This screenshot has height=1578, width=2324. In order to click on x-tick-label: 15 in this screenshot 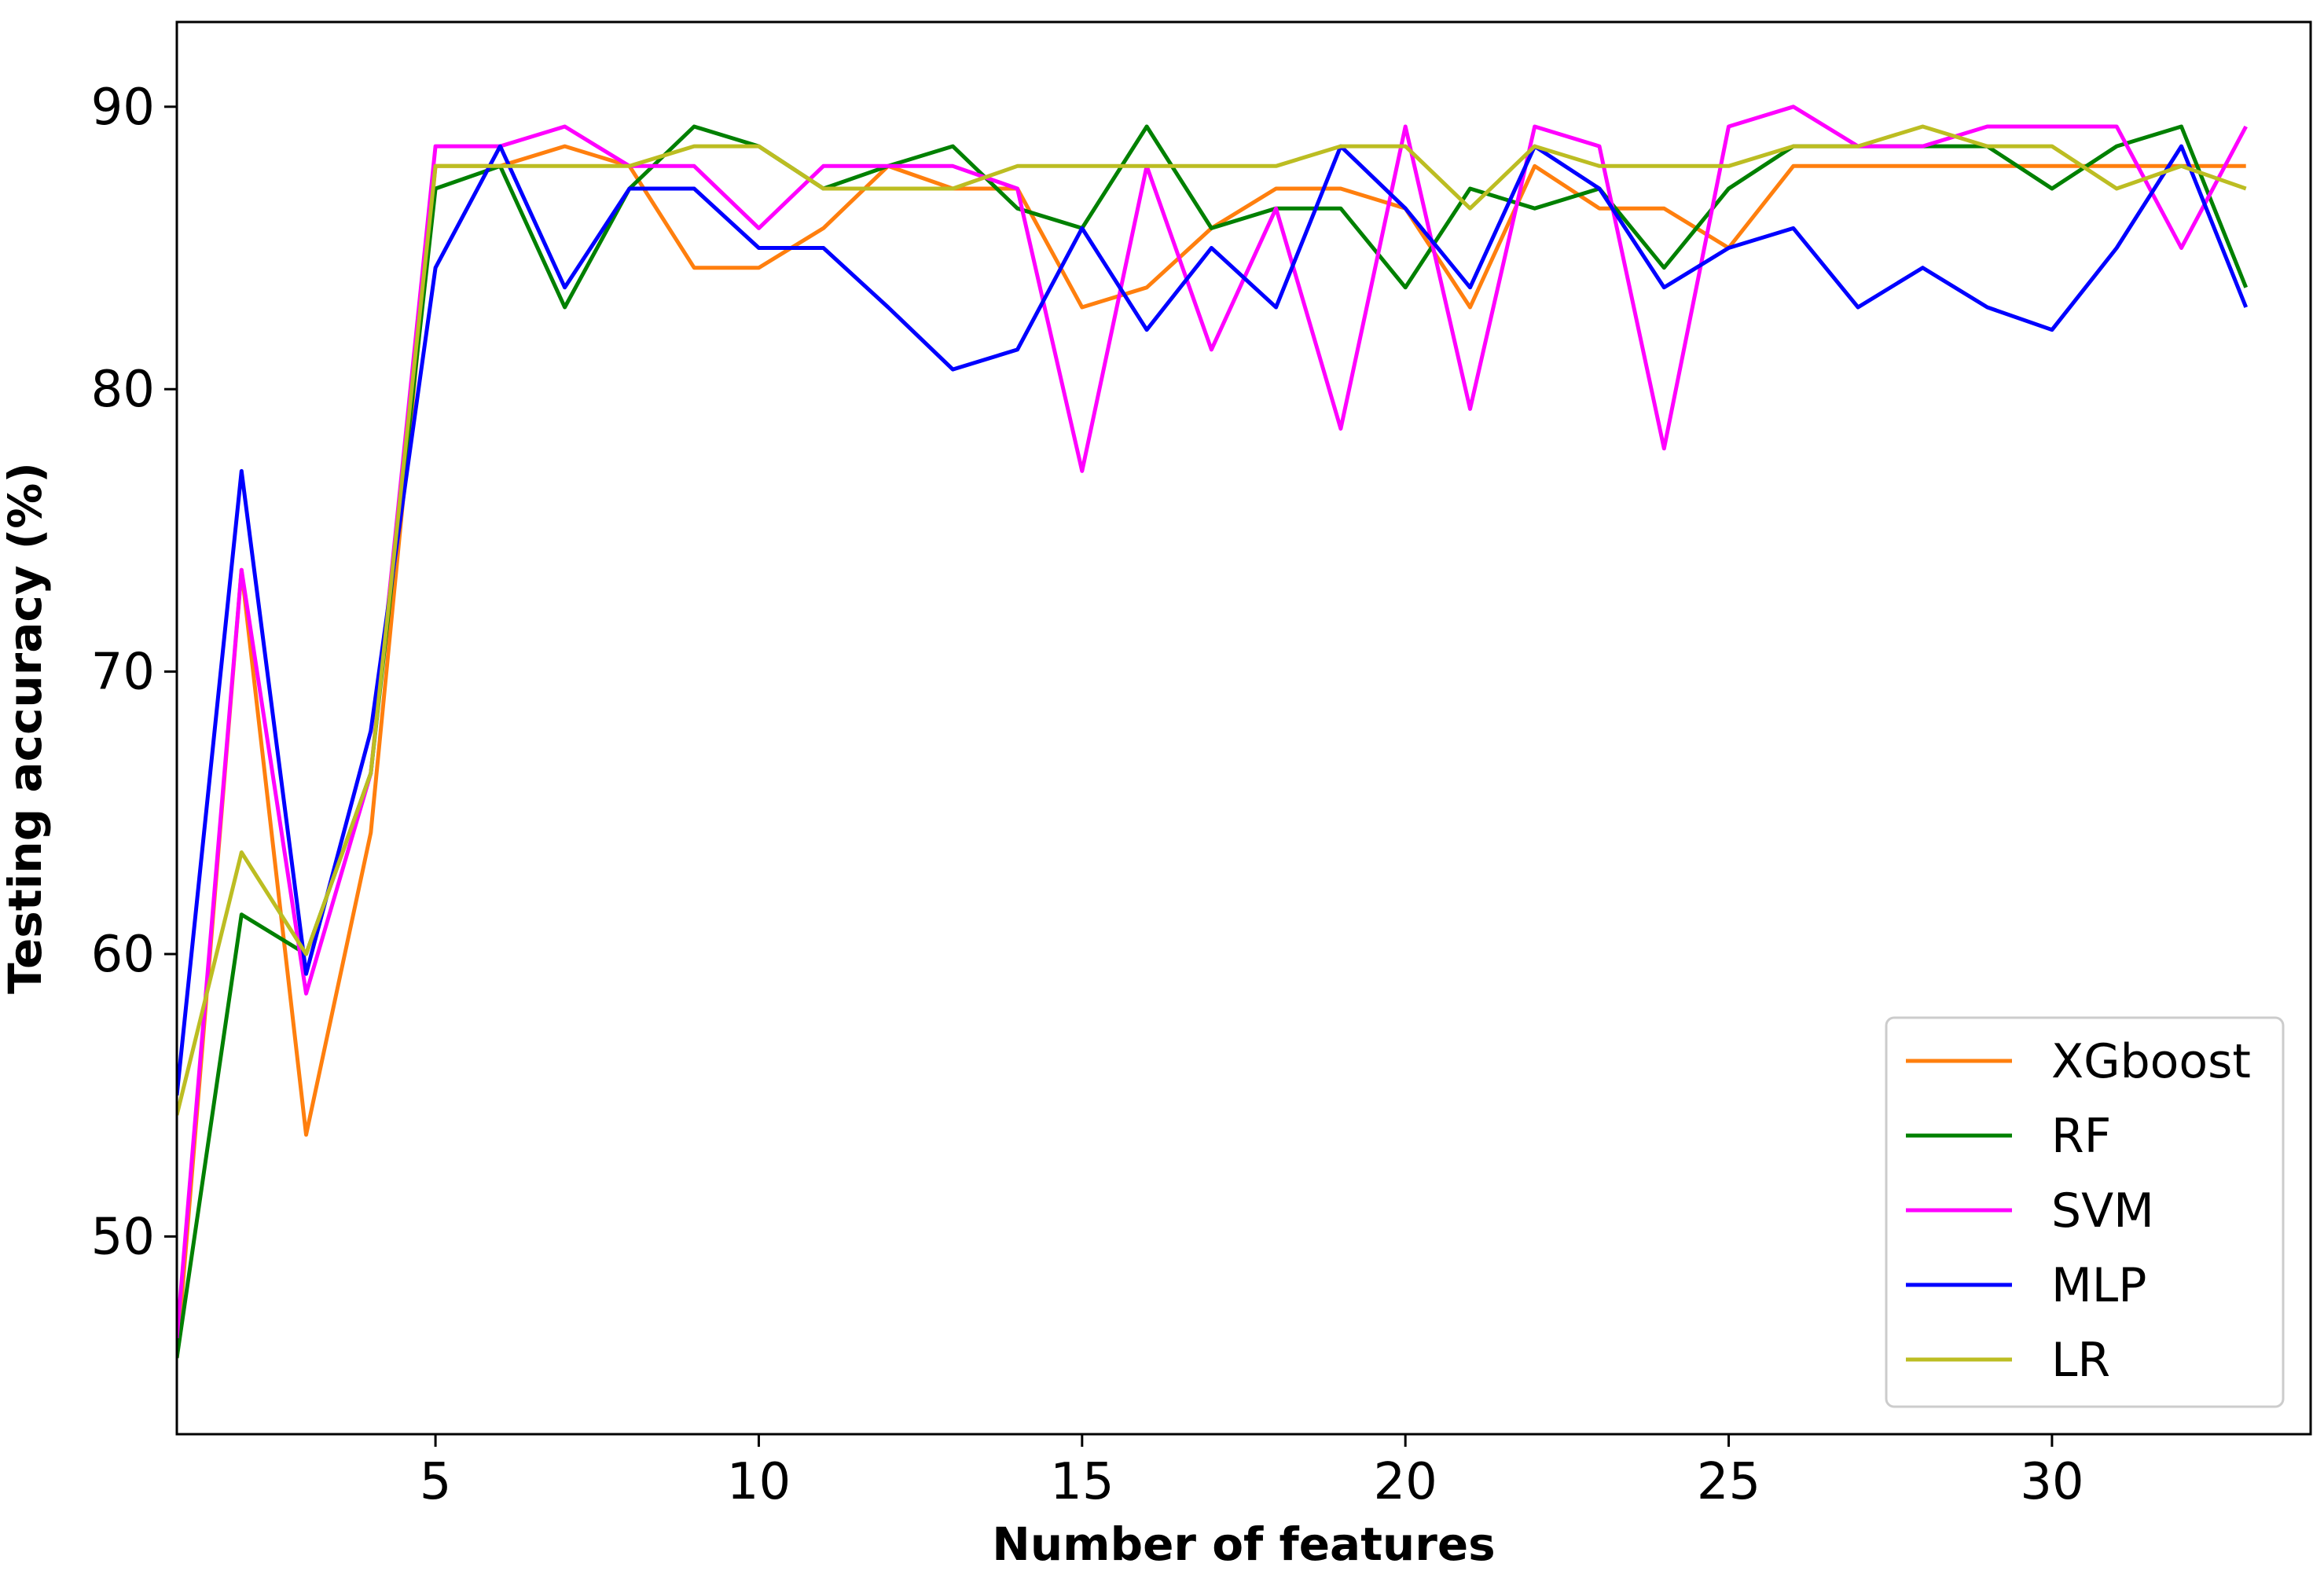, I will do `click(1082, 1482)`.